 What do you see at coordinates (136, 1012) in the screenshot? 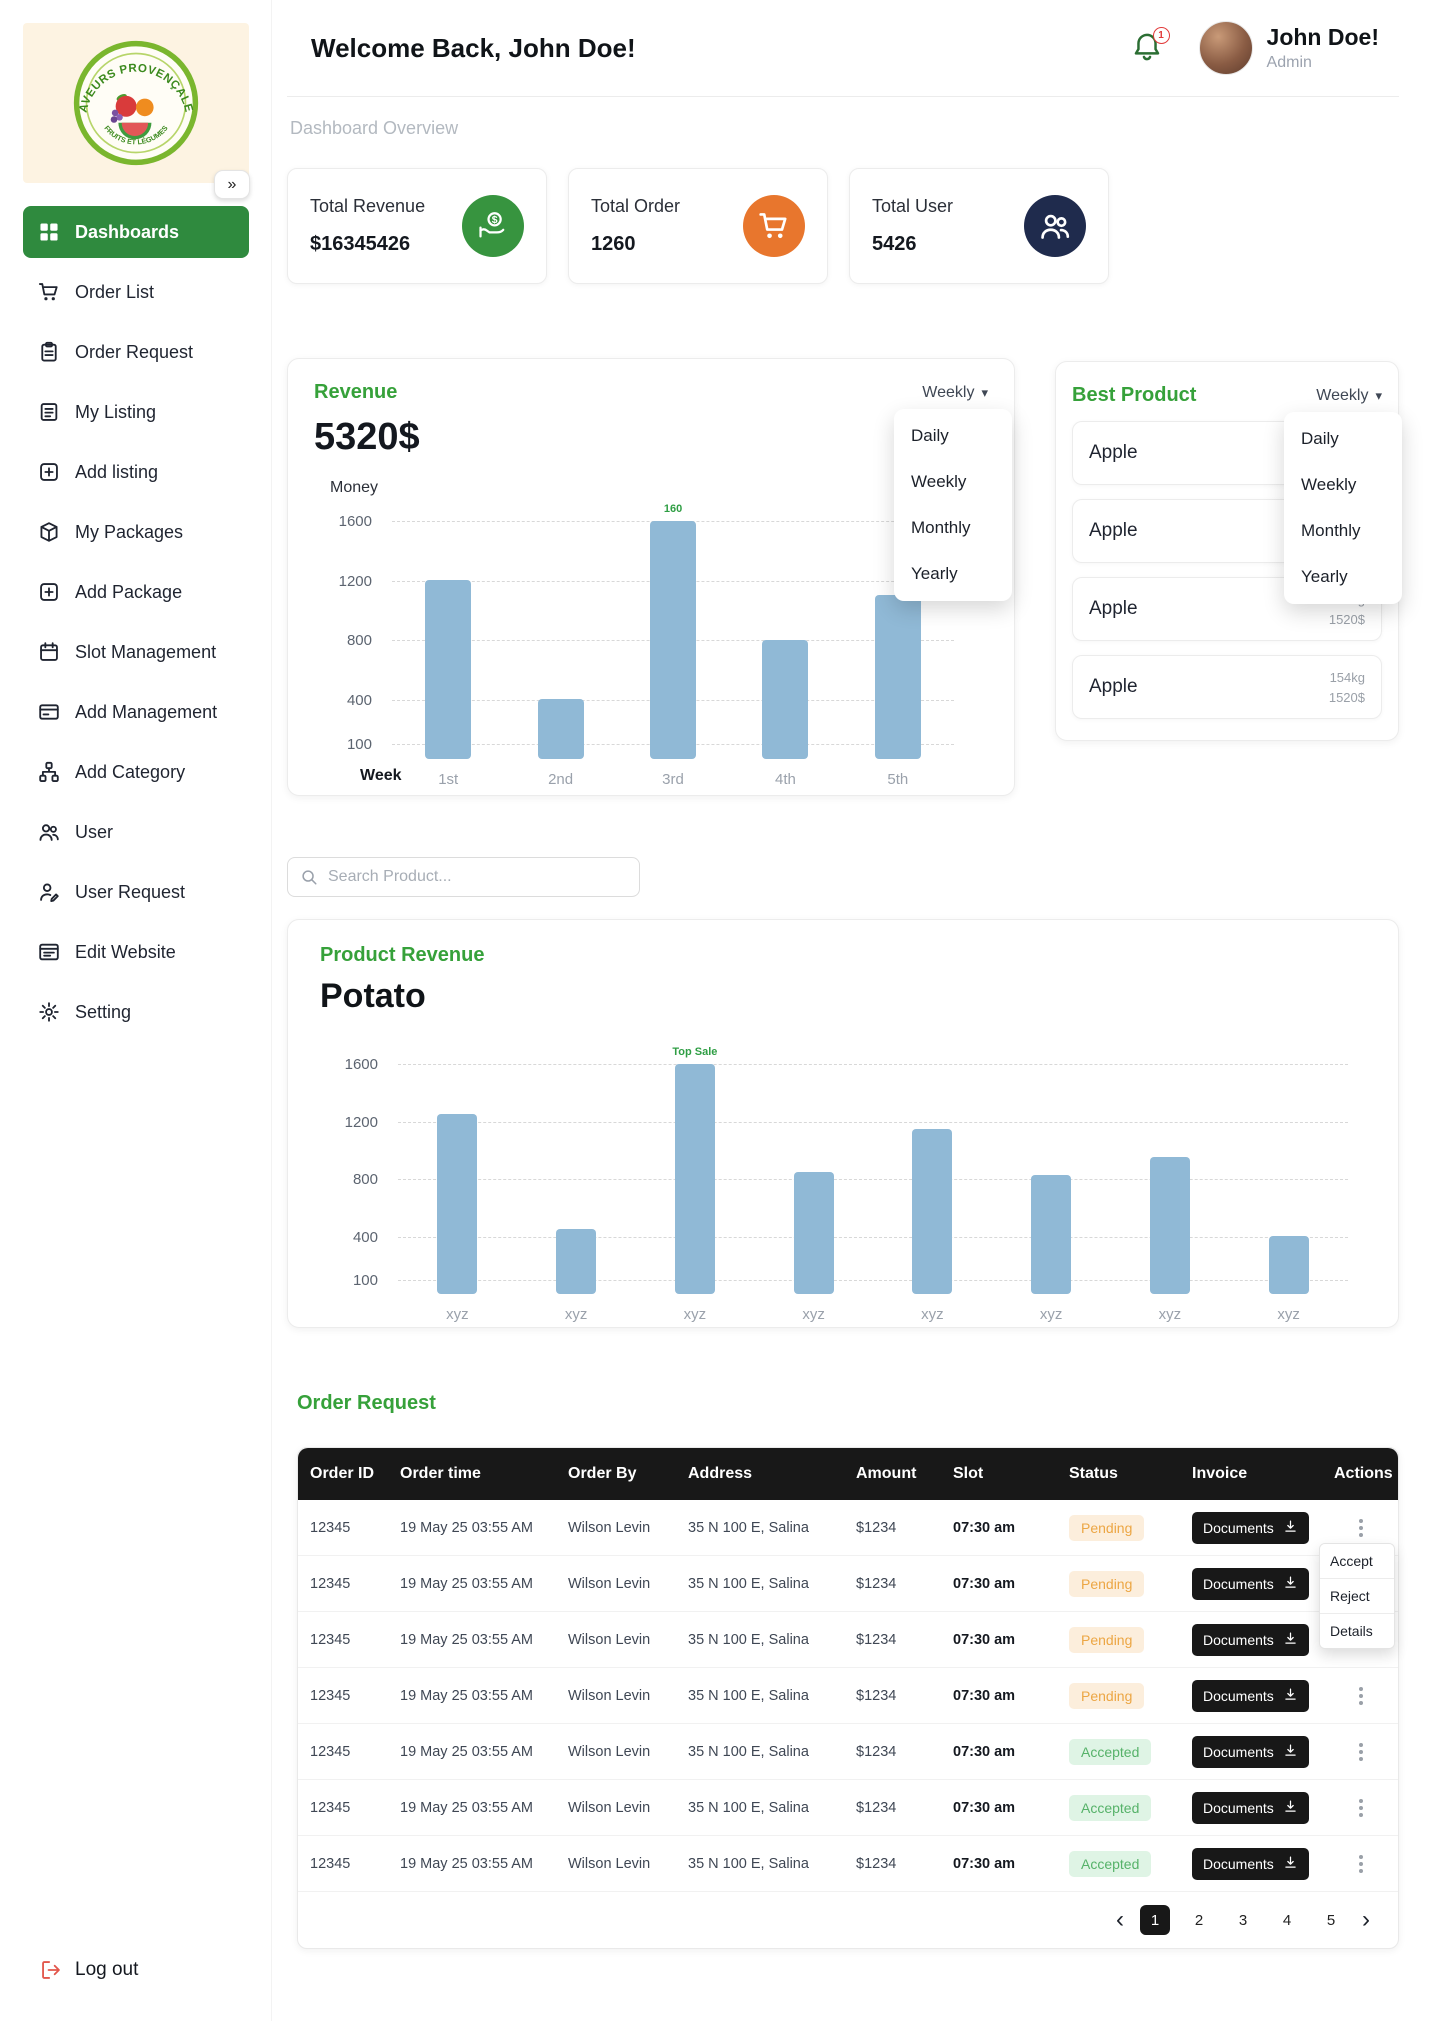
I see `sidebar-item-setting: Setting` at bounding box center [136, 1012].